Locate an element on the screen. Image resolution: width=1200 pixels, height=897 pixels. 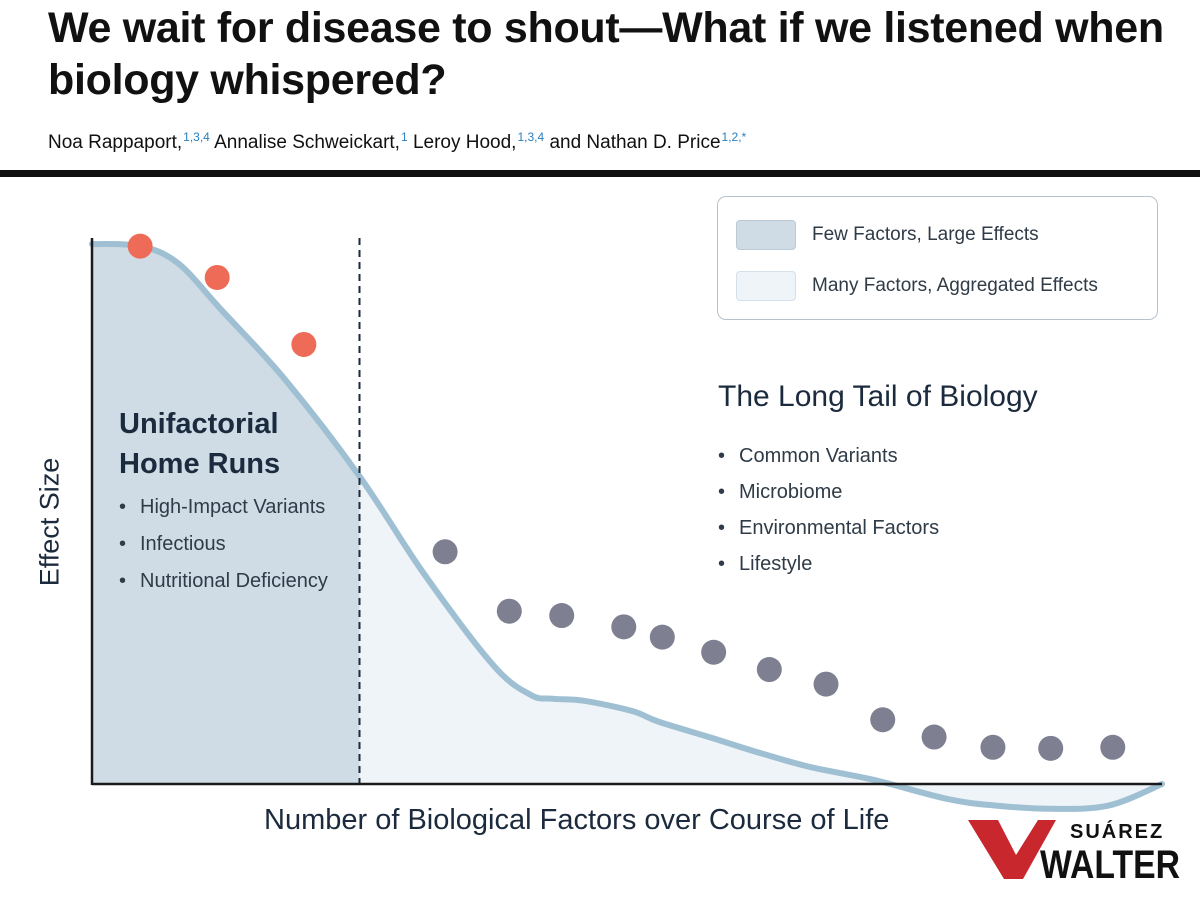
header-divider is located at coordinates (600, 173).